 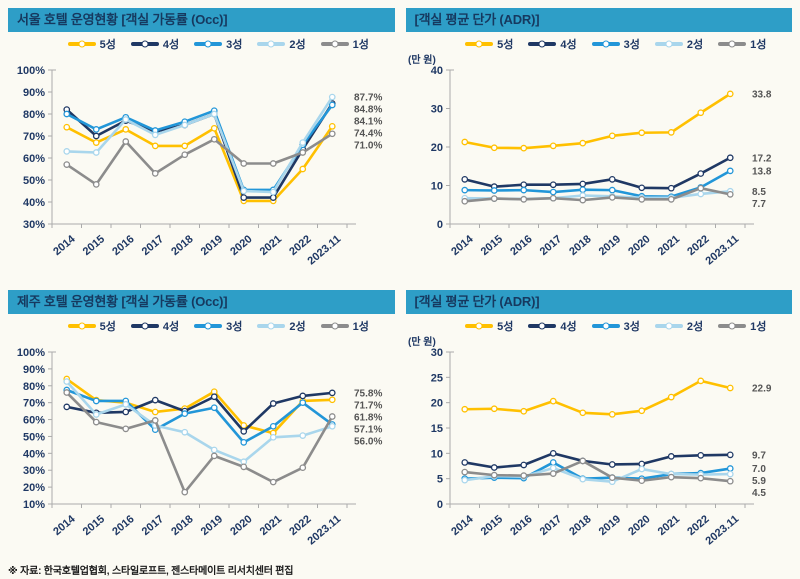 I want to click on svg-text: 5, so click(x=439, y=480).